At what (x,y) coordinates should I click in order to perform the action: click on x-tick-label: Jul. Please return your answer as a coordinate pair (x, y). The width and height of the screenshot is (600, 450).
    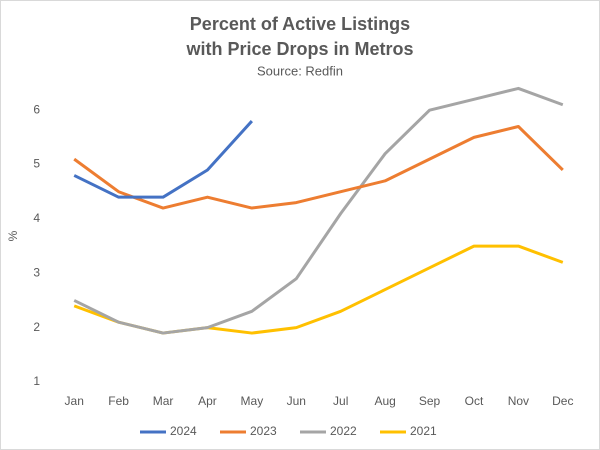
    Looking at the image, I should click on (340, 401).